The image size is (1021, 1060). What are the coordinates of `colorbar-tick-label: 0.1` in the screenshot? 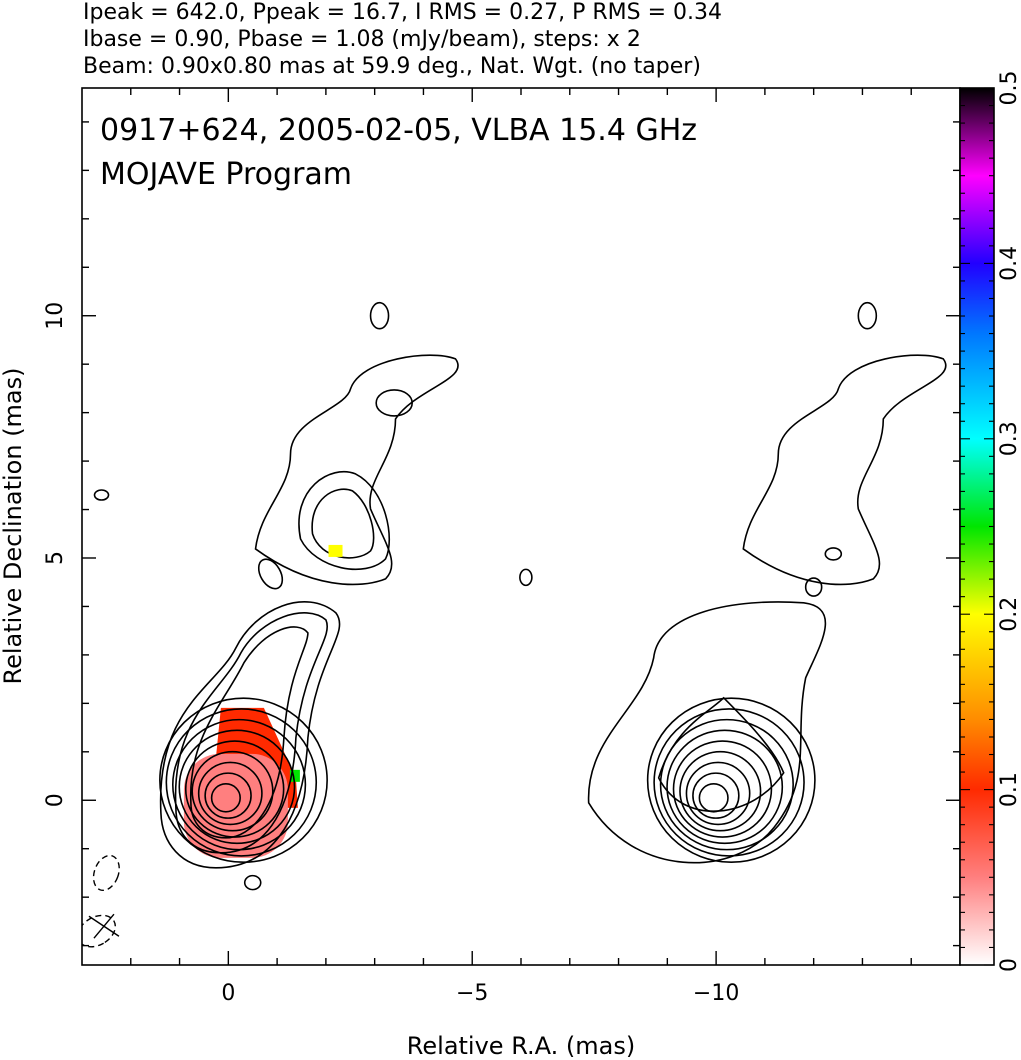 It's located at (1009, 789).